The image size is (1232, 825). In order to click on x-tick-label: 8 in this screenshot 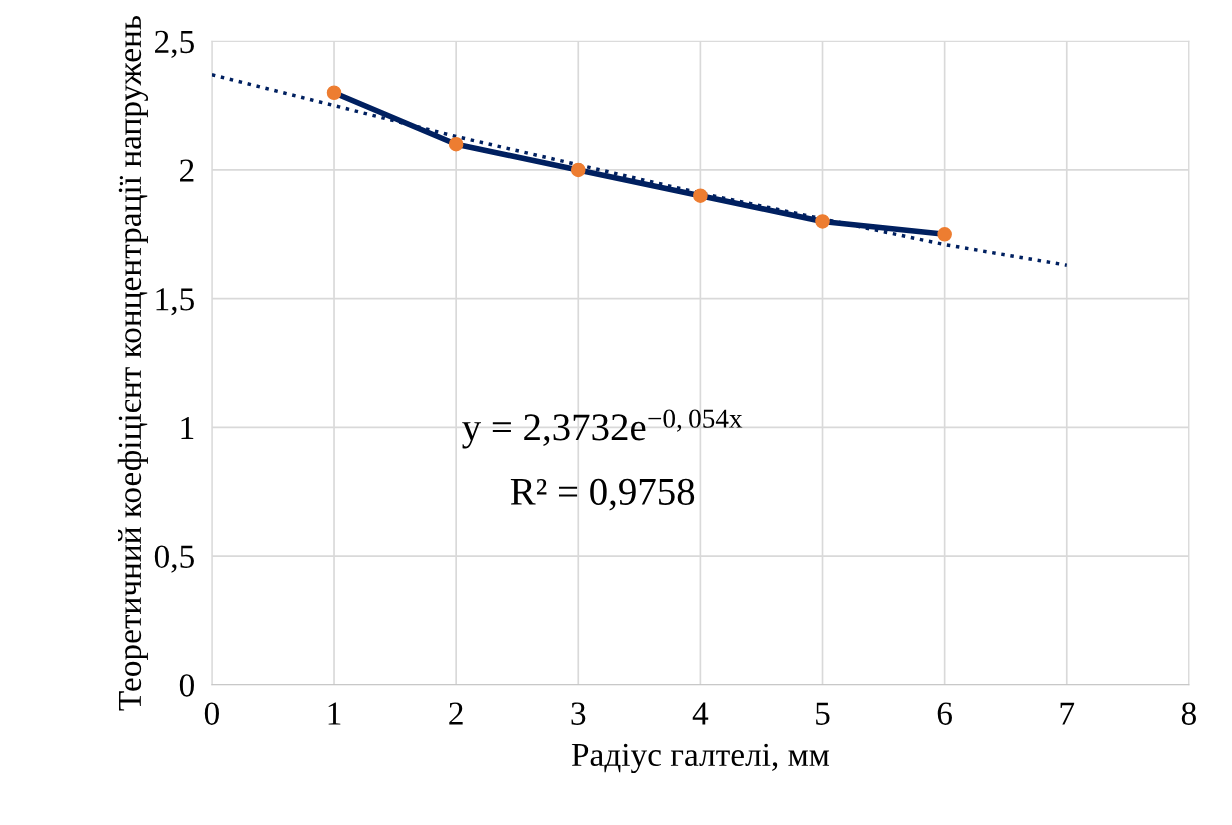, I will do `click(1188, 713)`.